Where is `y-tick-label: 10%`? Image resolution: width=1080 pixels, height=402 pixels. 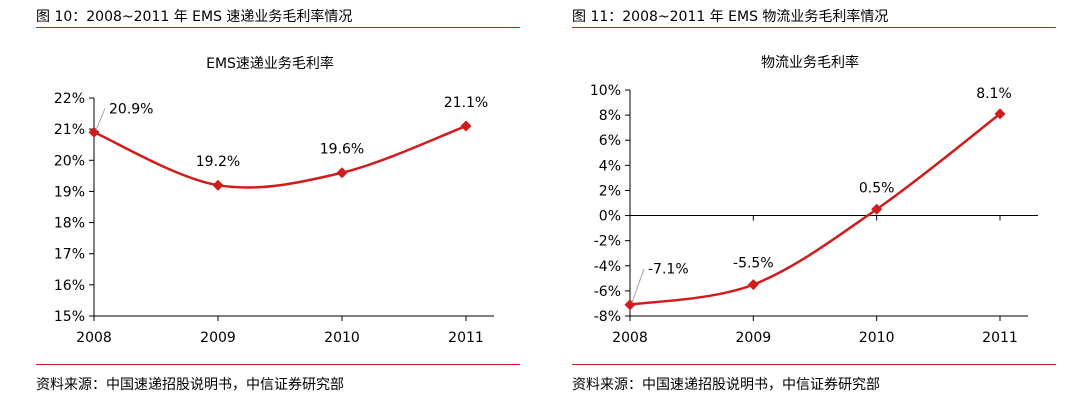 y-tick-label: 10% is located at coordinates (605, 91).